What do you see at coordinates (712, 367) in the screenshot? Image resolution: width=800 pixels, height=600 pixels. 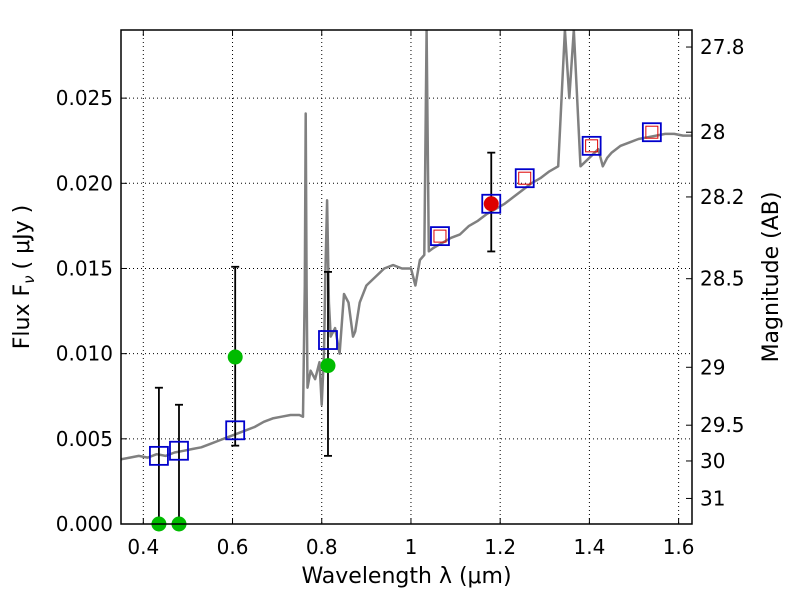 I see `y2-tick-label: 29` at bounding box center [712, 367].